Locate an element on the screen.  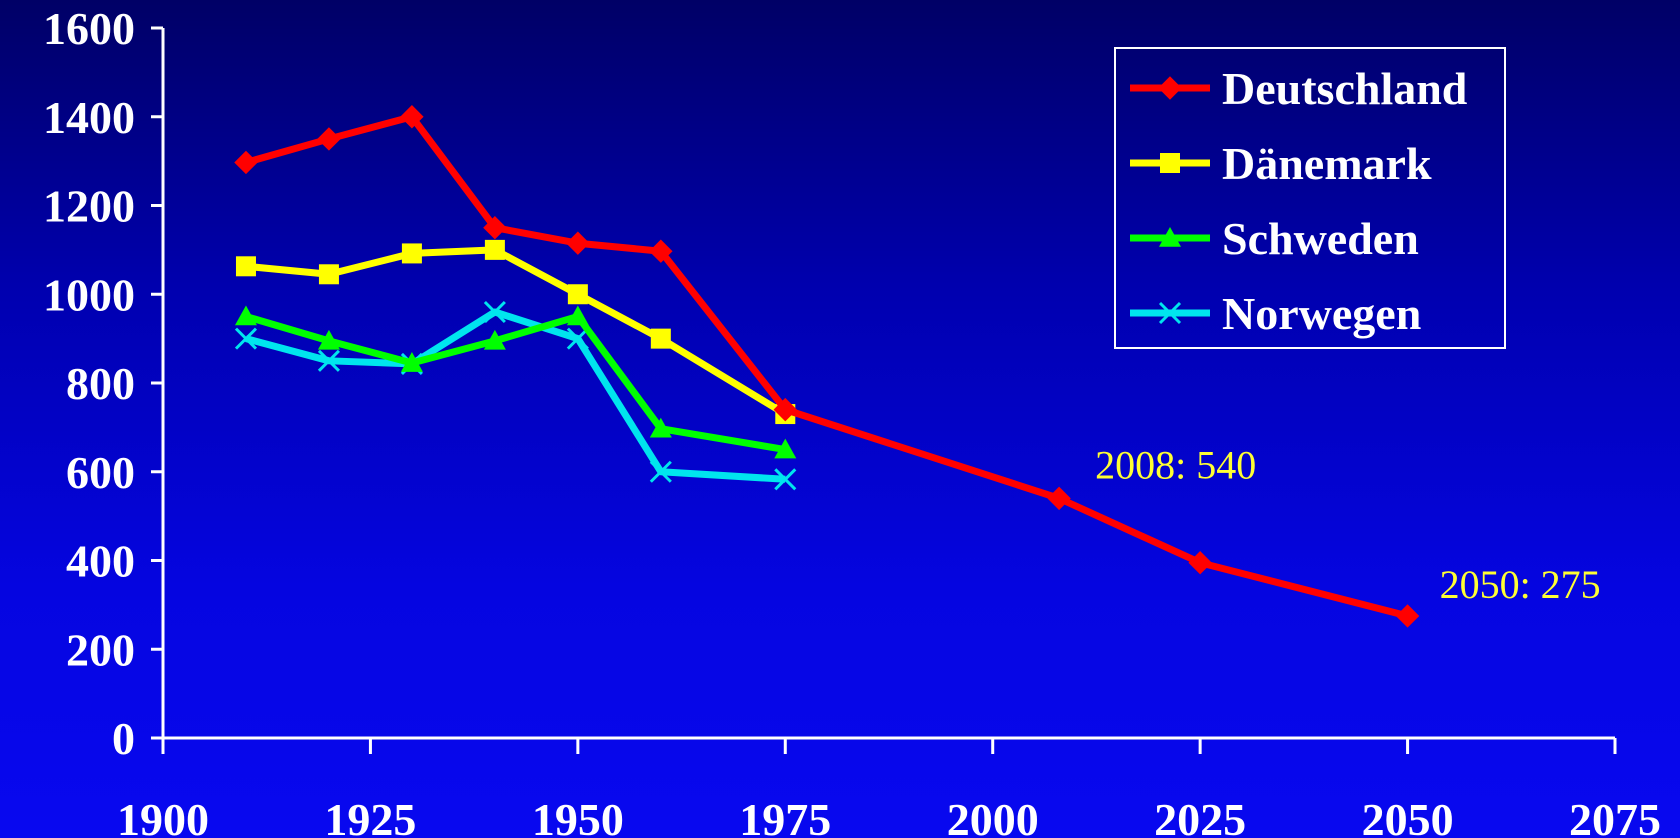
legend-label: Dänemark is located at coordinates (1327, 163).